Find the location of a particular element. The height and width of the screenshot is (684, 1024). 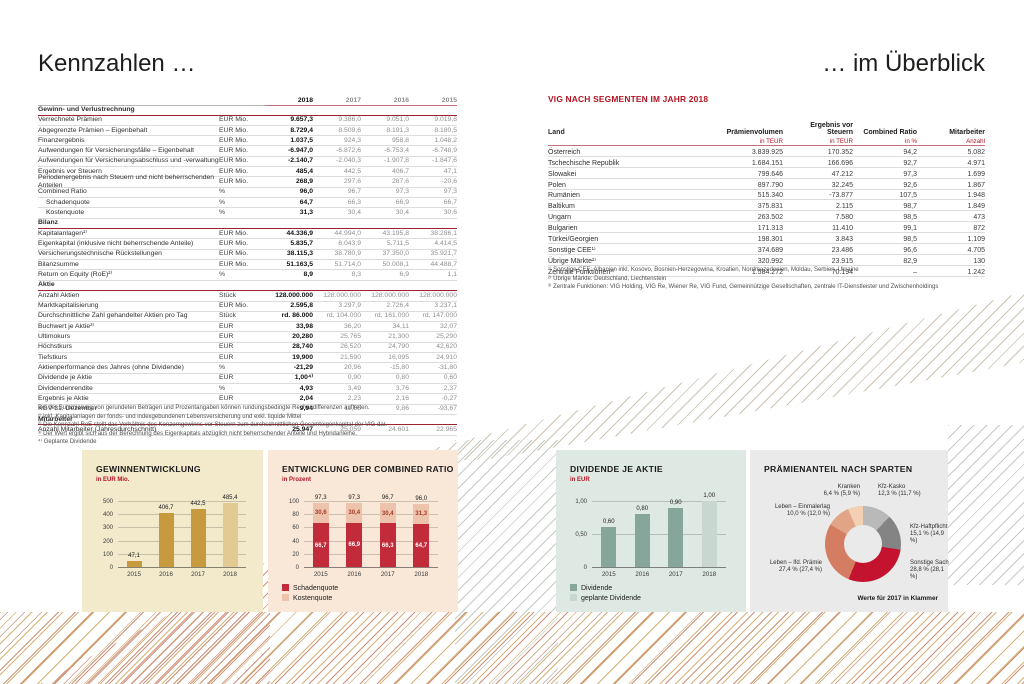

bar-segment is located at coordinates (421, 514).